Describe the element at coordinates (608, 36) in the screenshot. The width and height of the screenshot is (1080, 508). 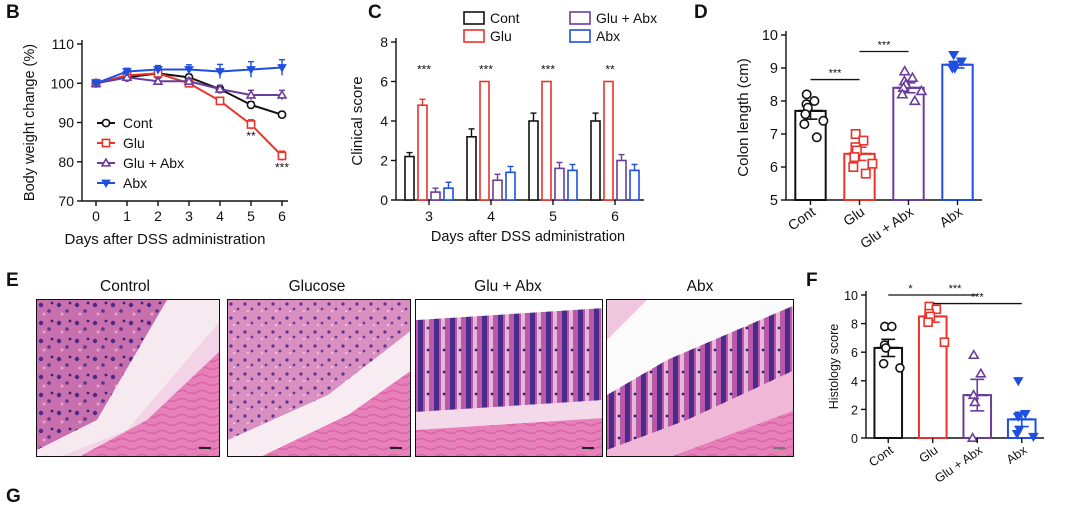
I see `legend-label-abx: Abx` at that location.